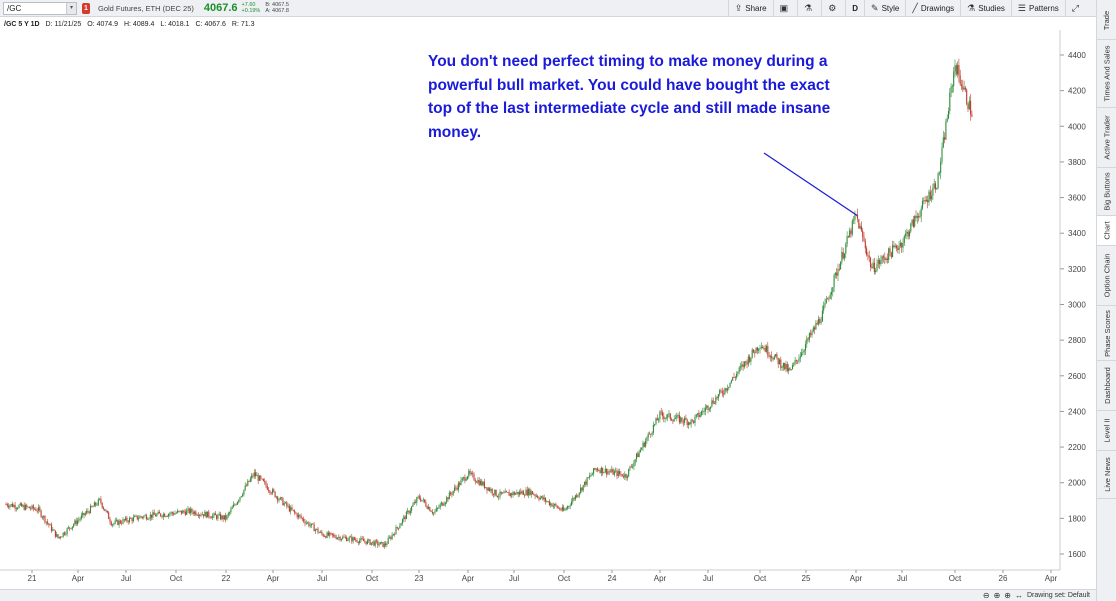 The image size is (1116, 601). Describe the element at coordinates (1106, 21) in the screenshot. I see `tab-trade: Trade` at that location.